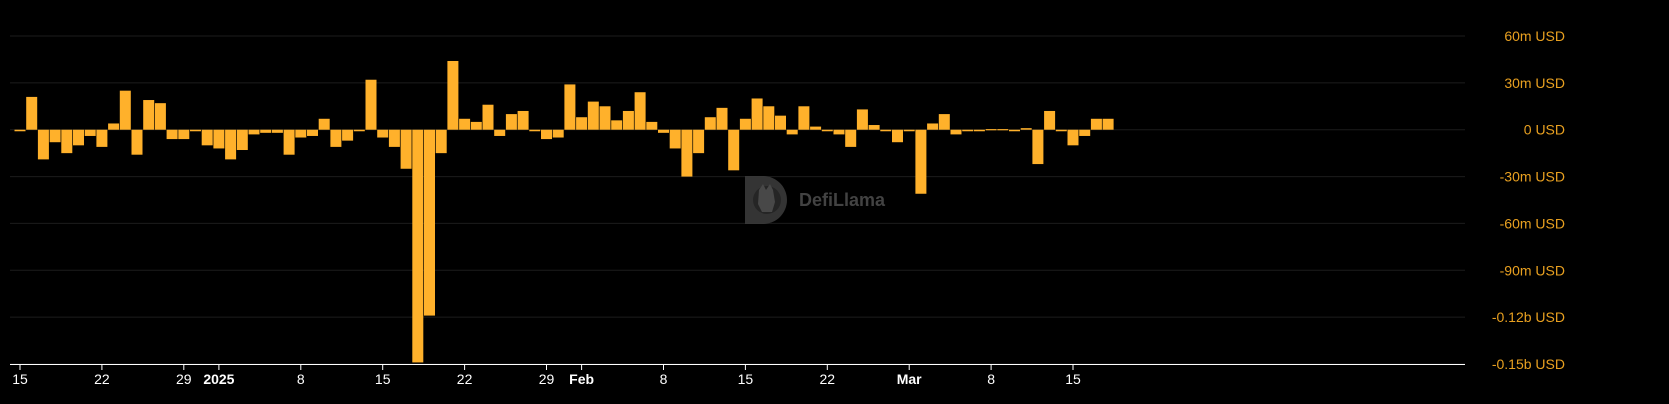 The height and width of the screenshot is (404, 1669). Describe the element at coordinates (1528, 364) in the screenshot. I see `y-tick-label: -0.15b USD` at that location.